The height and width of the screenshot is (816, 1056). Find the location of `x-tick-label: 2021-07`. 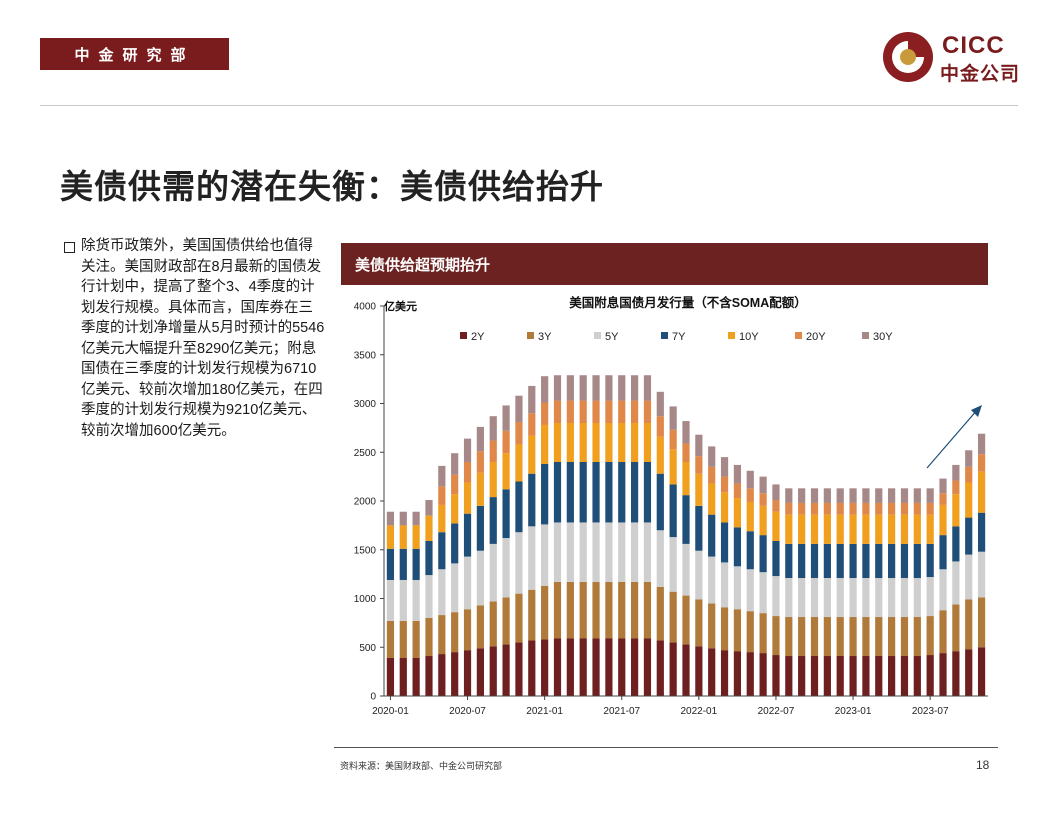

x-tick-label: 2021-07 is located at coordinates (621, 711).